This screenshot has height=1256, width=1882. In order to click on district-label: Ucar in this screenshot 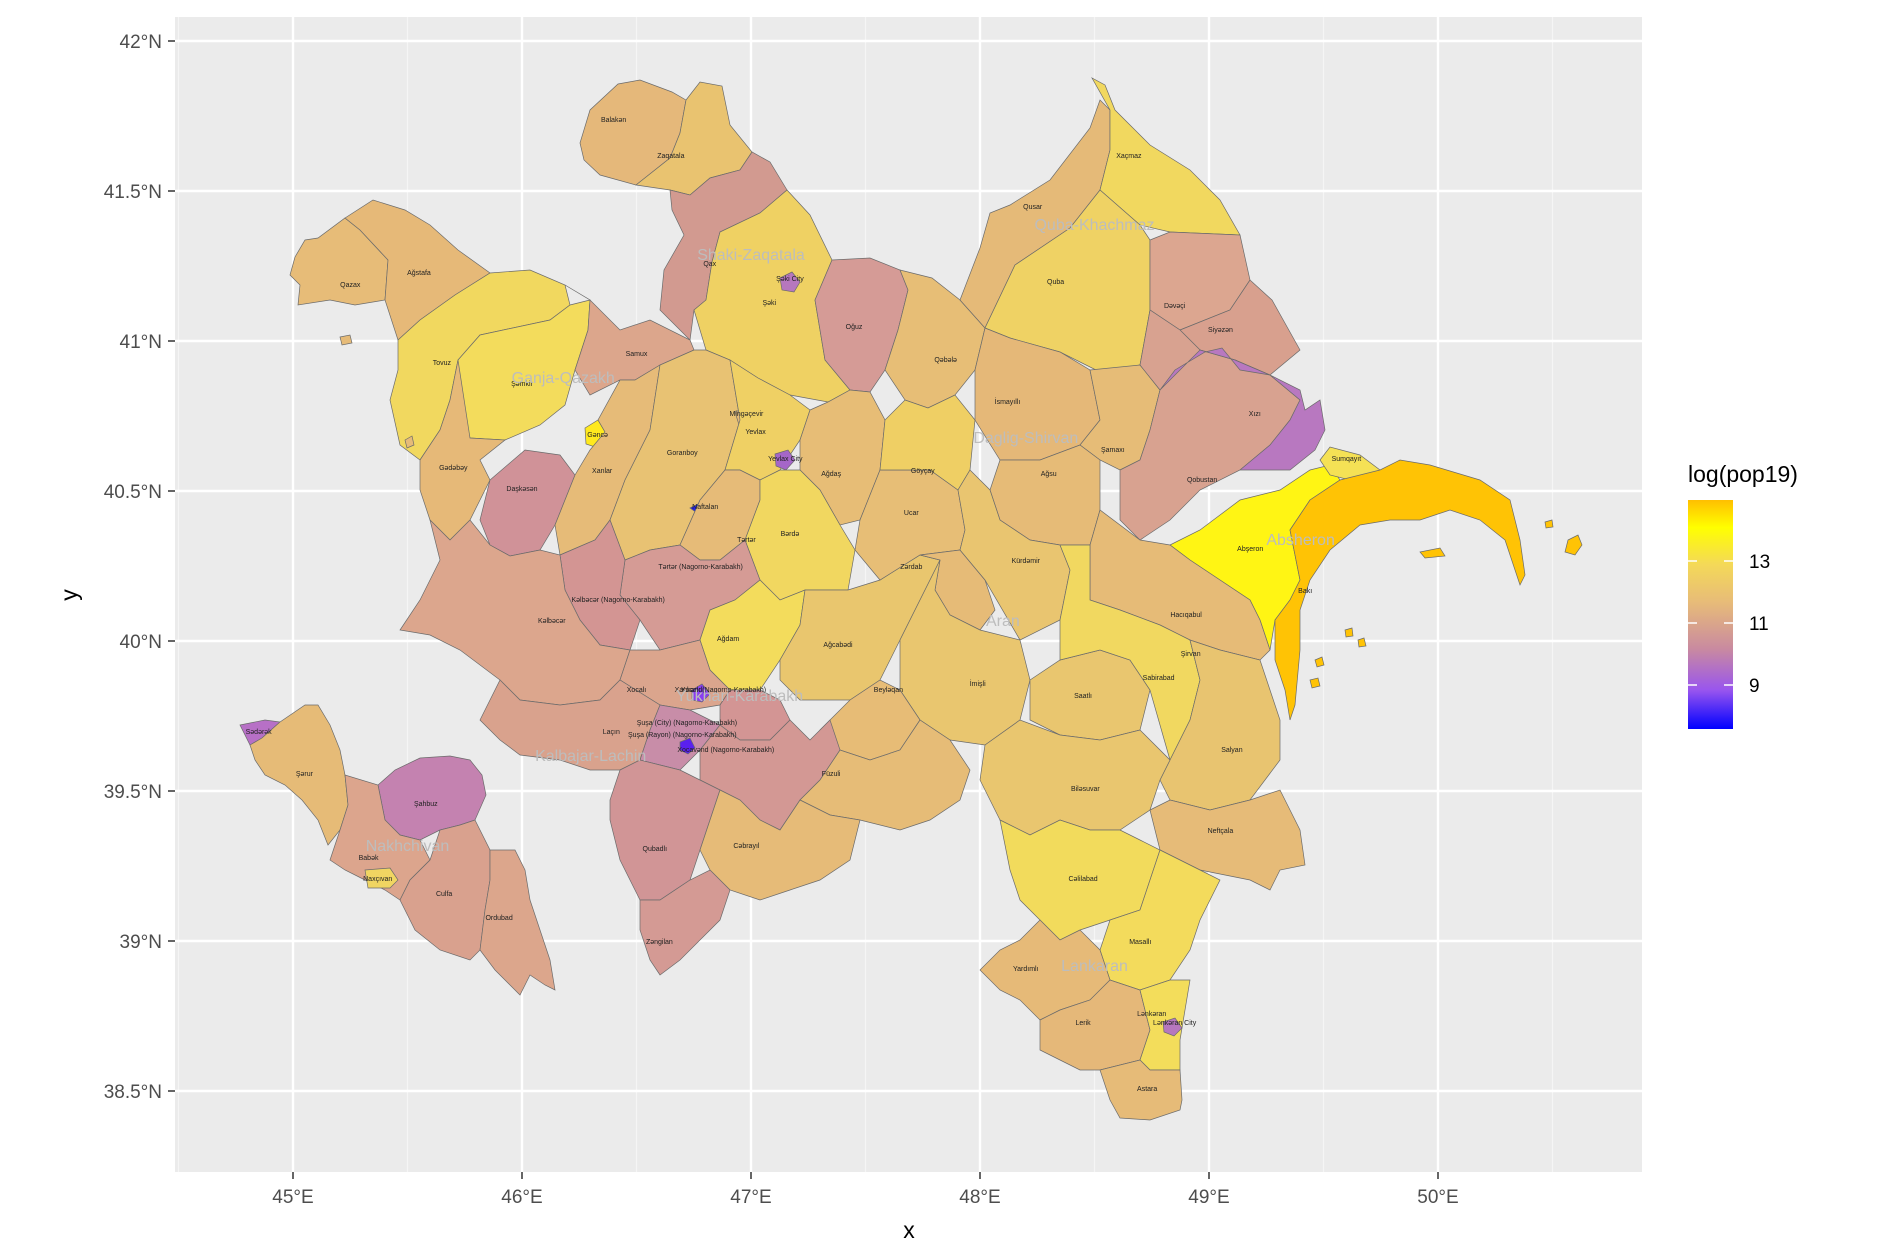, I will do `click(911, 513)`.